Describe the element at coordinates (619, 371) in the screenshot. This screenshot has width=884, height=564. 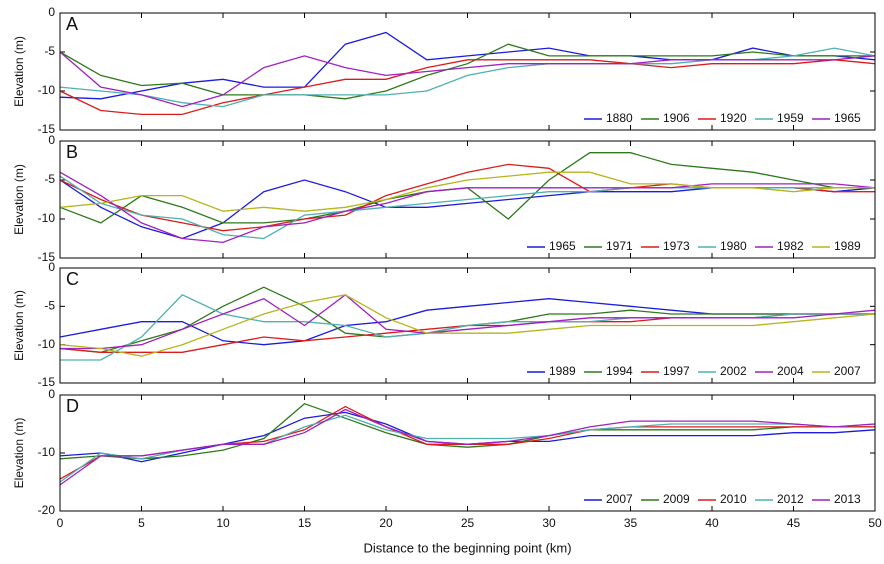
I see `legend-label: 1994` at that location.